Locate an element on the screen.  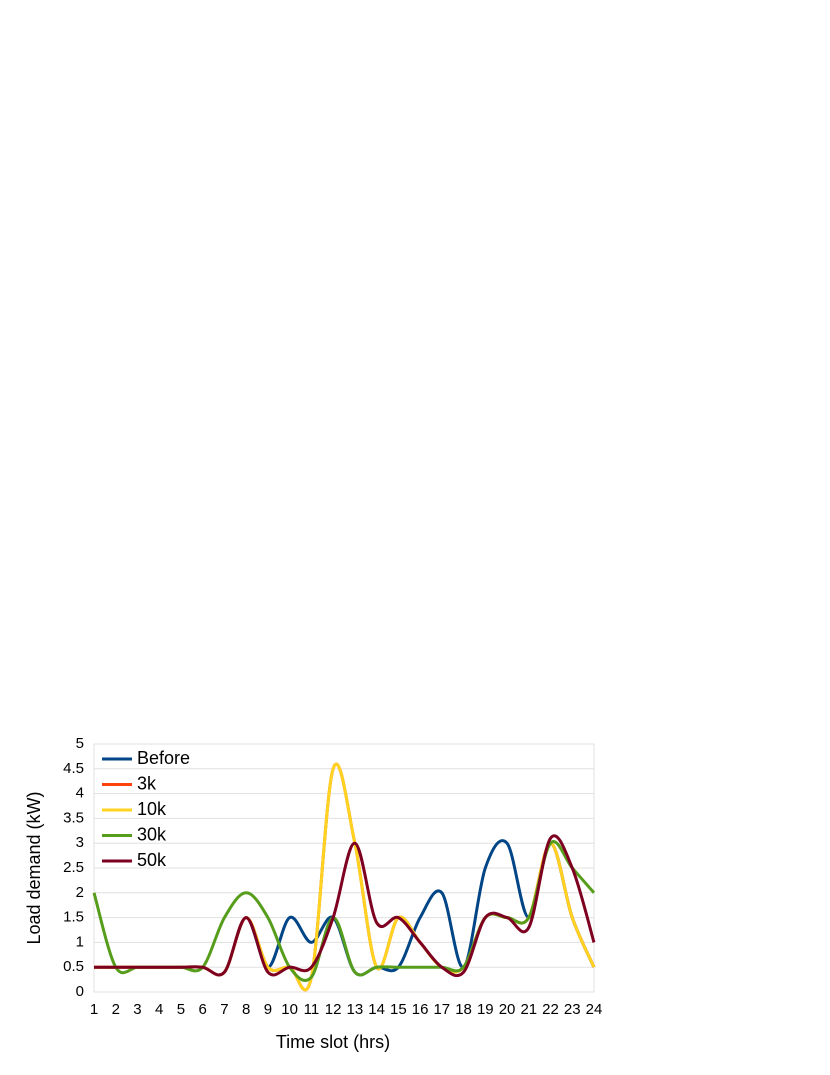
x-tick-label: 7 is located at coordinates (224, 1009).